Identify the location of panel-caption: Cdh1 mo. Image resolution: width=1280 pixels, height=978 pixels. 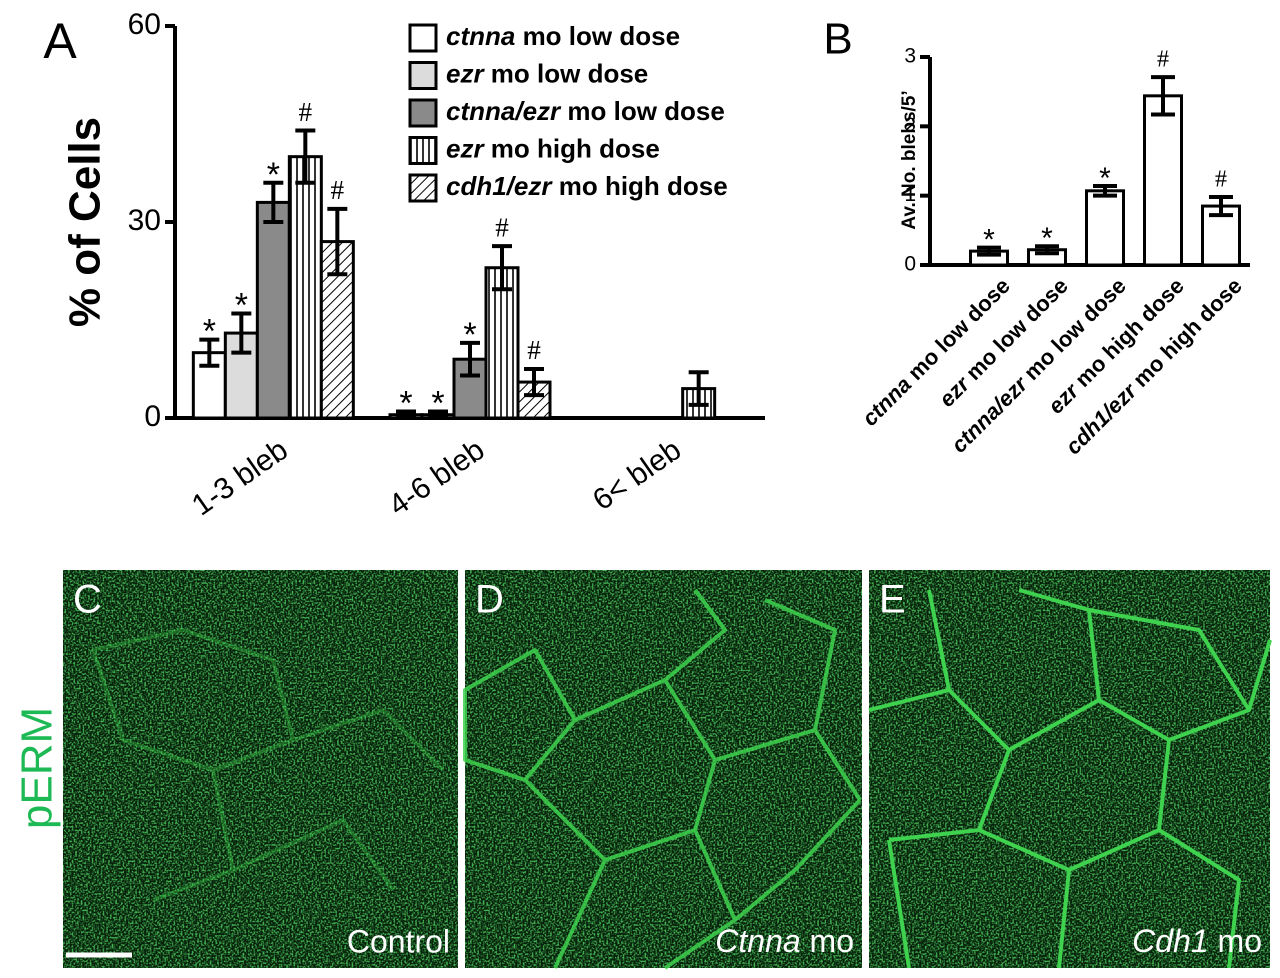
(1197, 941).